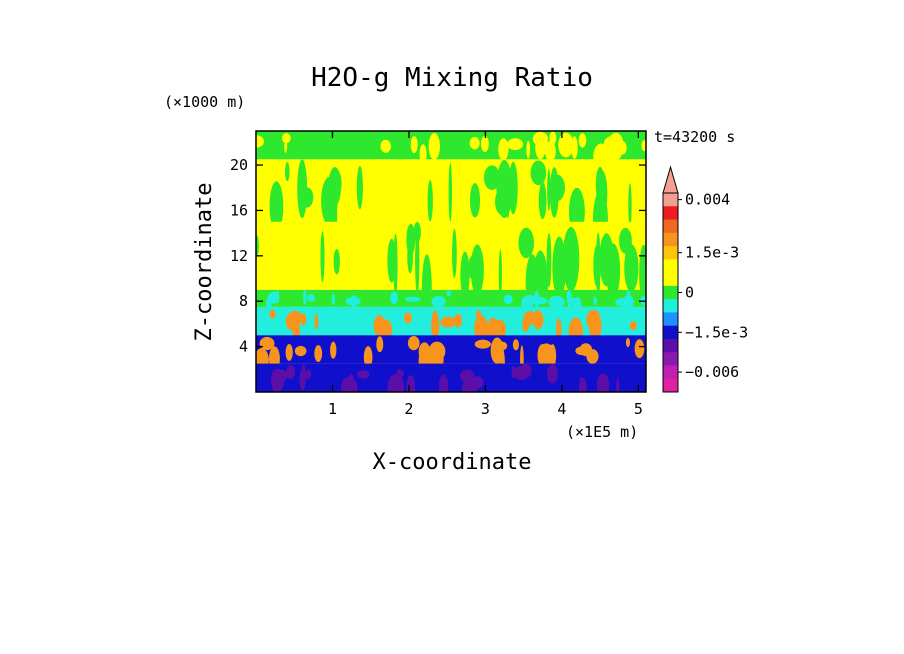 This screenshot has height=654, width=904. Describe the element at coordinates (239, 165) in the screenshot. I see `y-tick-label: 20` at that location.